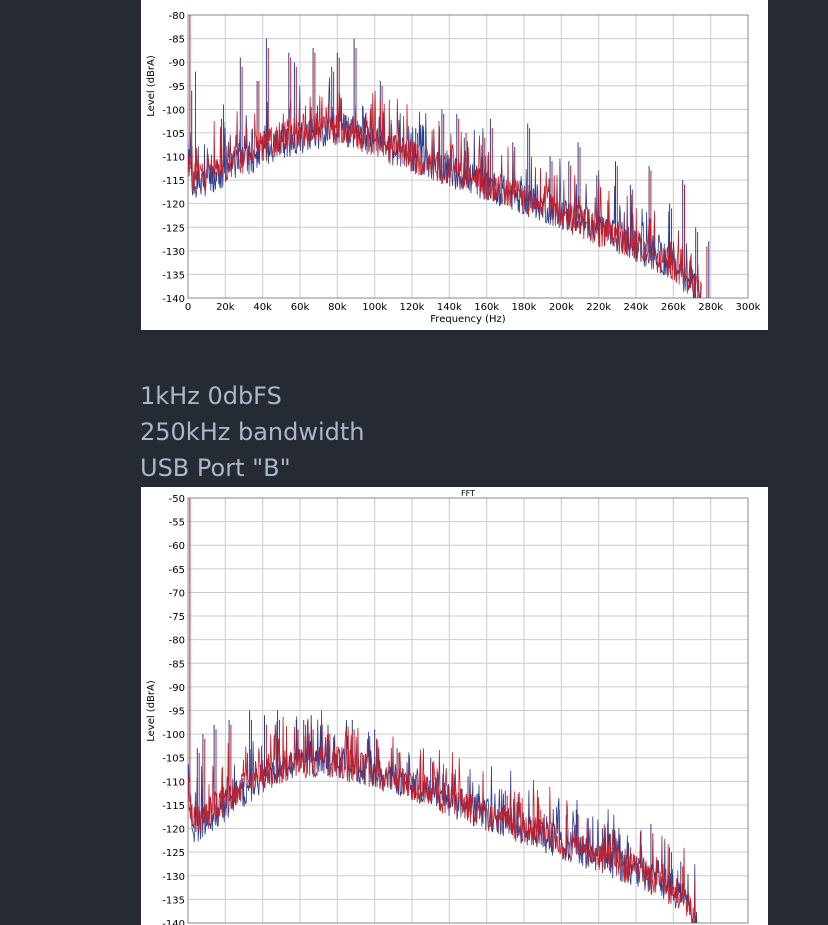 This screenshot has width=828, height=925. Describe the element at coordinates (468, 493) in the screenshot. I see `chart-title: FFT` at that location.